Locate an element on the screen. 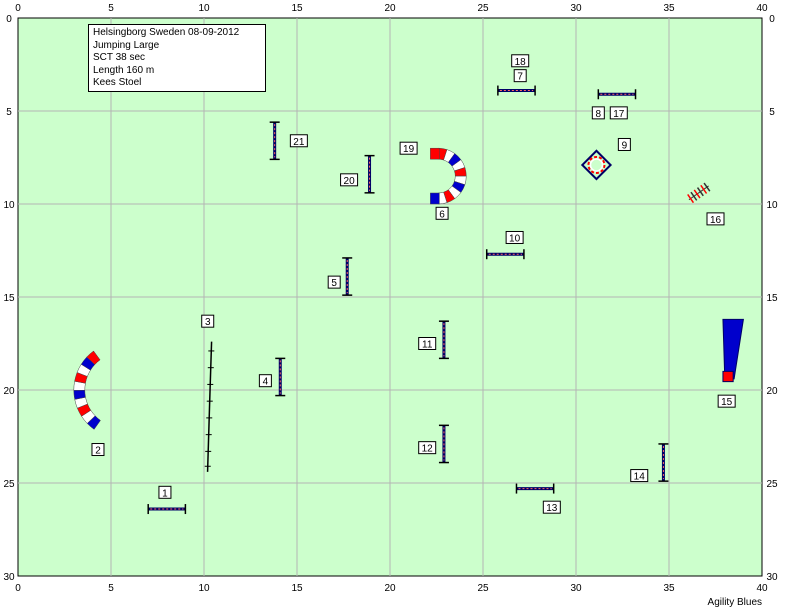  number-label-11: 11 is located at coordinates (427, 344).